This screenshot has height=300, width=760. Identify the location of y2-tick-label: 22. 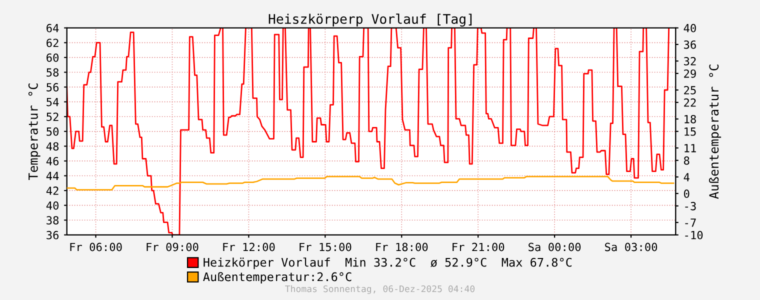
(690, 102).